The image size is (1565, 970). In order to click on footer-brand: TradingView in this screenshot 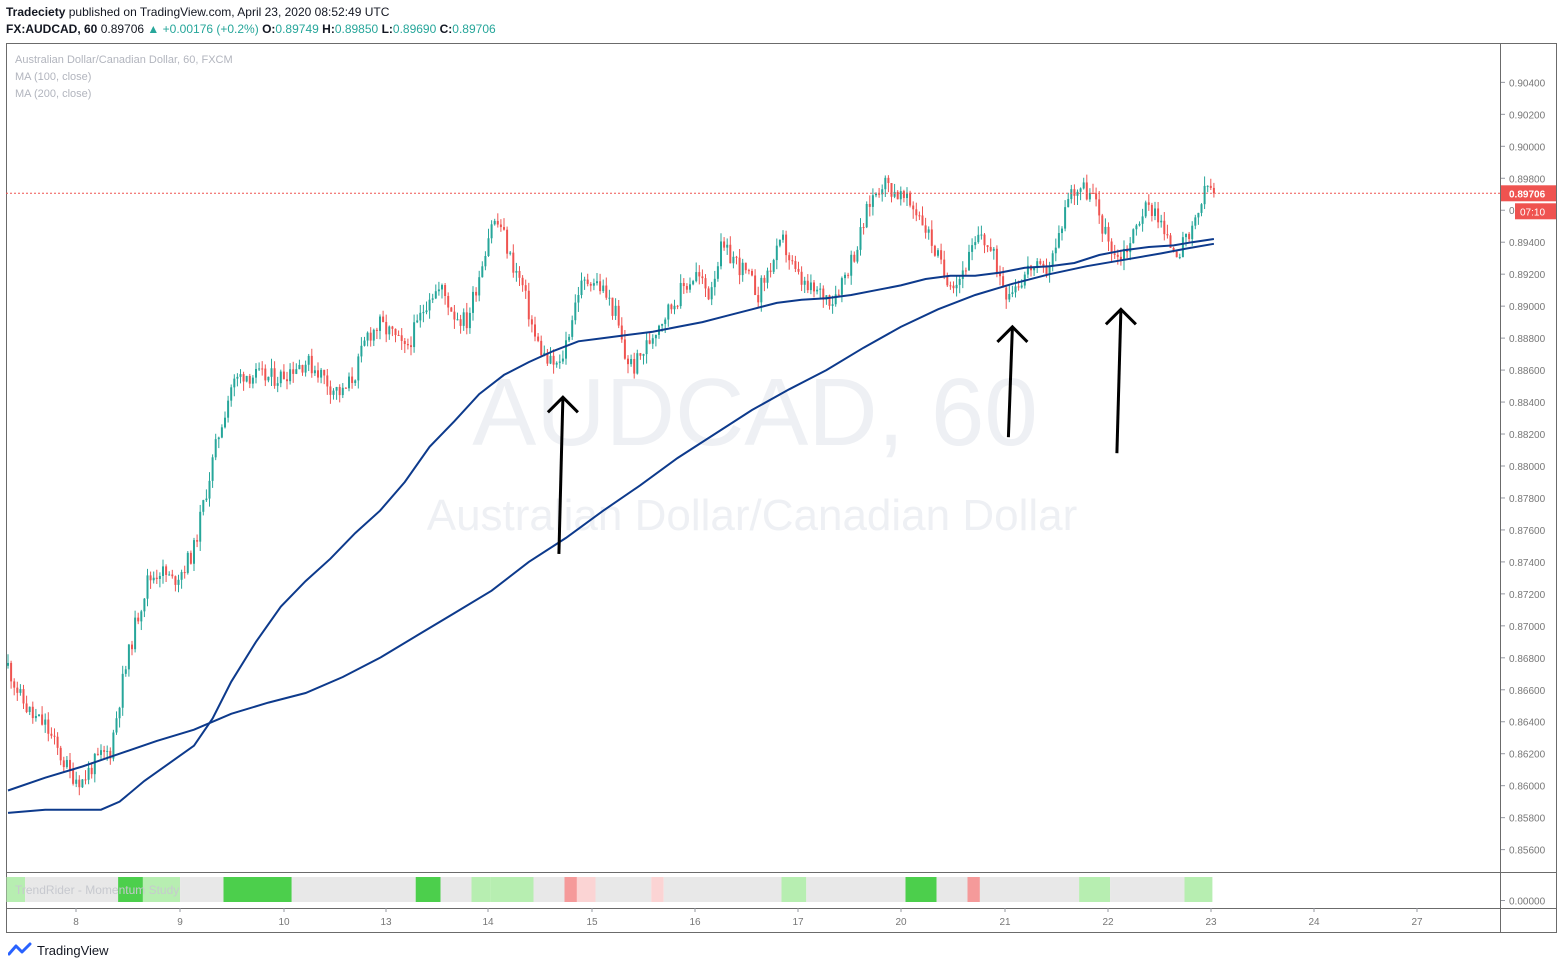, I will do `click(58, 950)`.